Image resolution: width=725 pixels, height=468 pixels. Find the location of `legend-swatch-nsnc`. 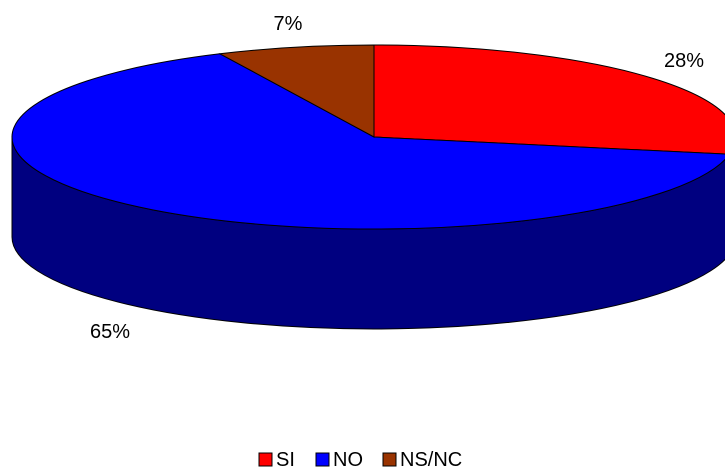

legend-swatch-nsnc is located at coordinates (389, 459).